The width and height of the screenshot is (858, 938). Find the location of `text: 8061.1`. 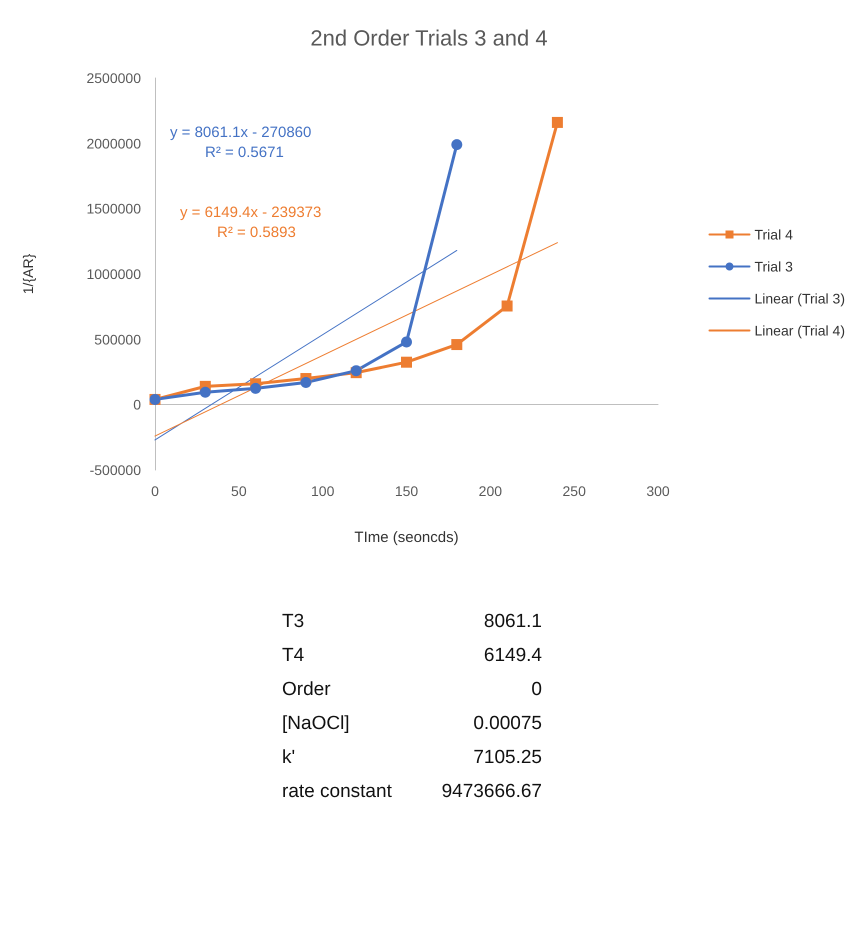

text: 8061.1 is located at coordinates (512, 622).